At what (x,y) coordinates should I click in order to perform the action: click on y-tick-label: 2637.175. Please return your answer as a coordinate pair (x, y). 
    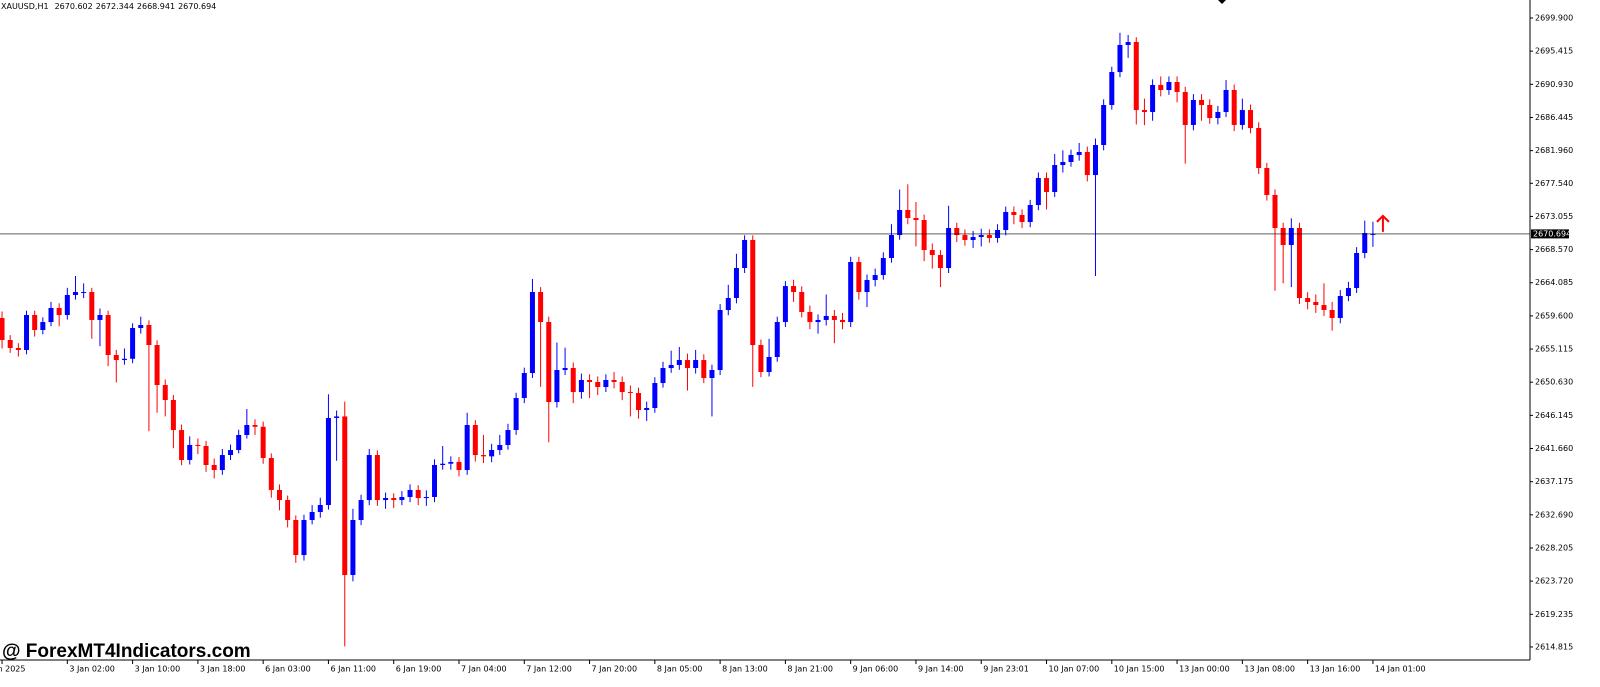
    Looking at the image, I should click on (1554, 481).